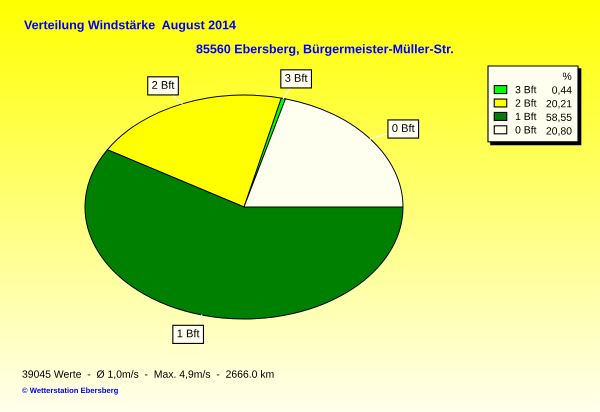 Image resolution: width=600 pixels, height=412 pixels. Describe the element at coordinates (163, 84) in the screenshot. I see `slice-label: 2 Bft` at that location.